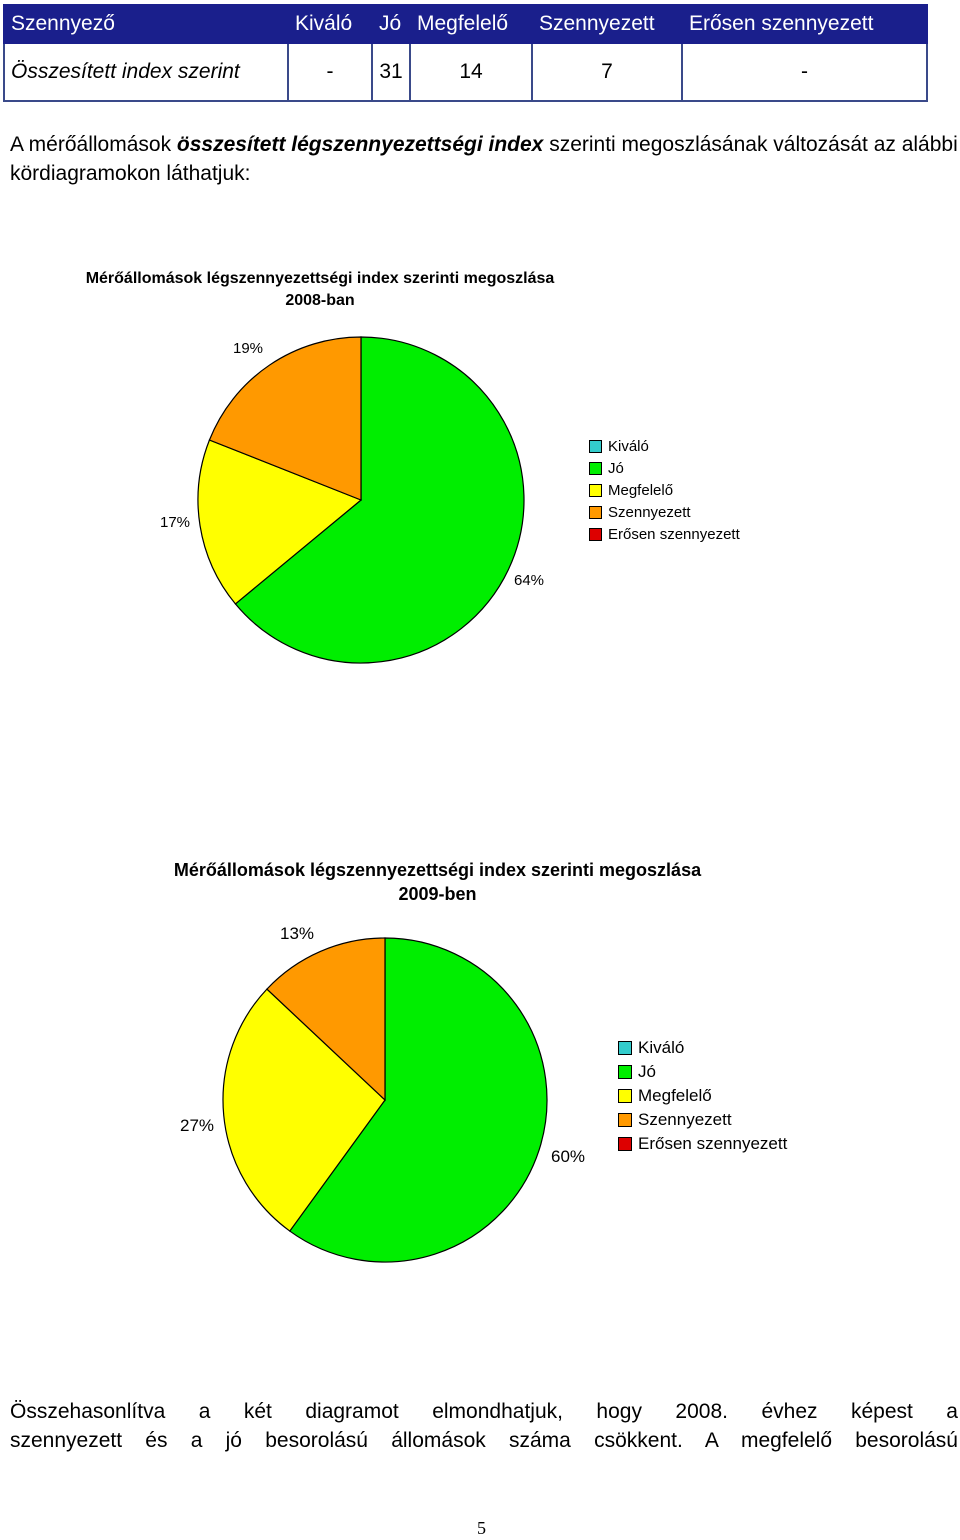 The image size is (960, 1540). I want to click on table-header-cell: Kiváló, so click(330, 24).